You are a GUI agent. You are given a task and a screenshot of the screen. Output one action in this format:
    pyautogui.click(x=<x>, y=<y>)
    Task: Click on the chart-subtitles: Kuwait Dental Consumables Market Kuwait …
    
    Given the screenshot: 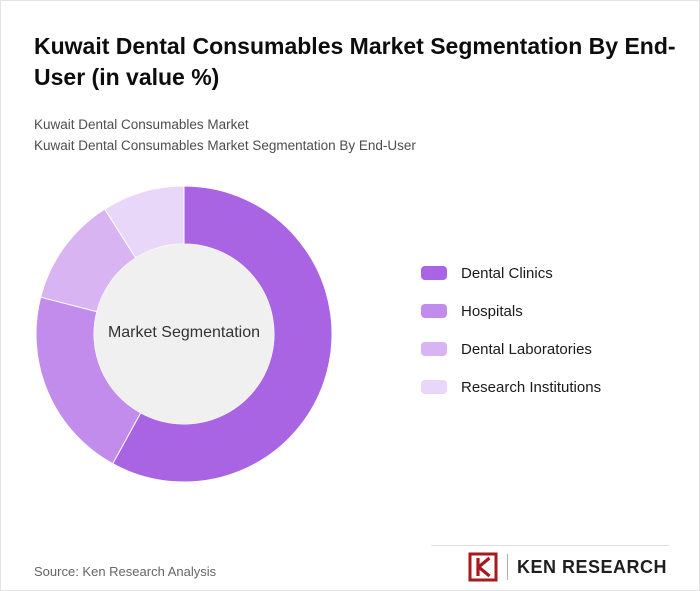 What is the action you would take?
    pyautogui.click(x=225, y=135)
    